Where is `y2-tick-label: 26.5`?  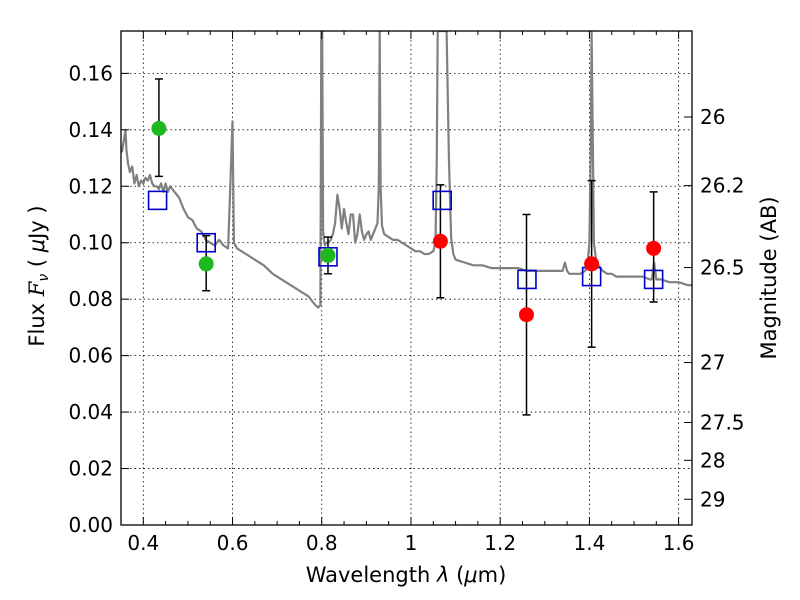 y2-tick-label: 26.5 is located at coordinates (722, 268).